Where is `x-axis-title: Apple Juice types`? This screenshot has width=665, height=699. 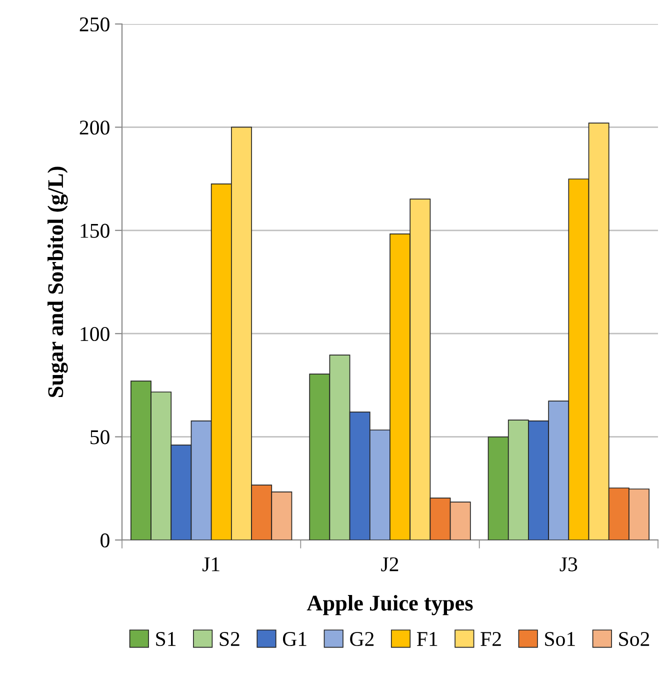
x-axis-title: Apple Juice types is located at coordinates (389, 605).